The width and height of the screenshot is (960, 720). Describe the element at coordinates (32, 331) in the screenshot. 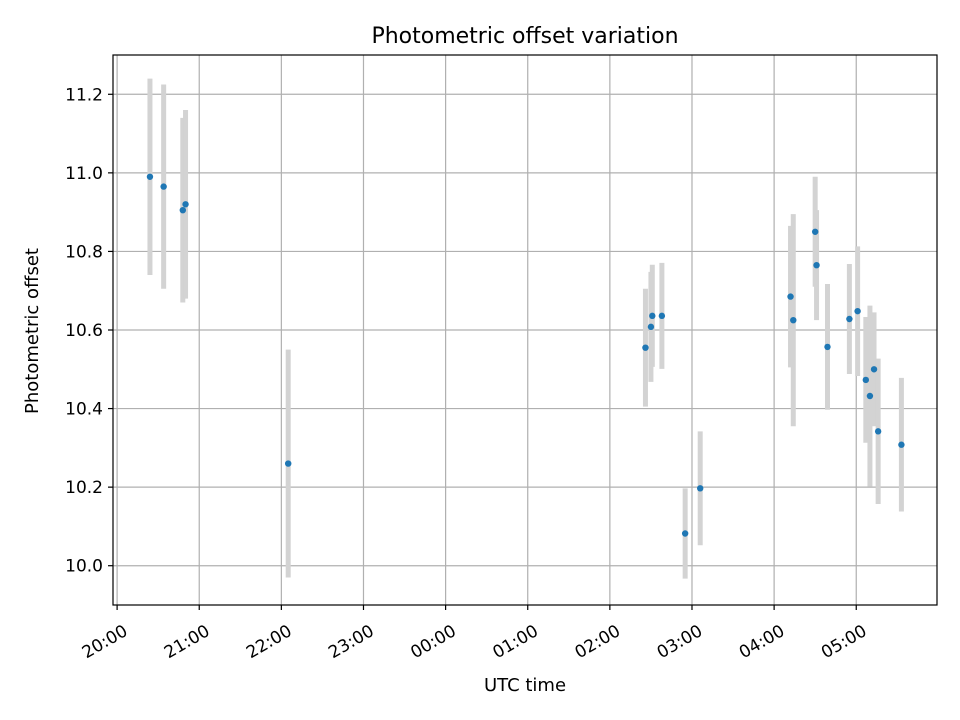

I see `y-axis-label: Photometric offset` at that location.